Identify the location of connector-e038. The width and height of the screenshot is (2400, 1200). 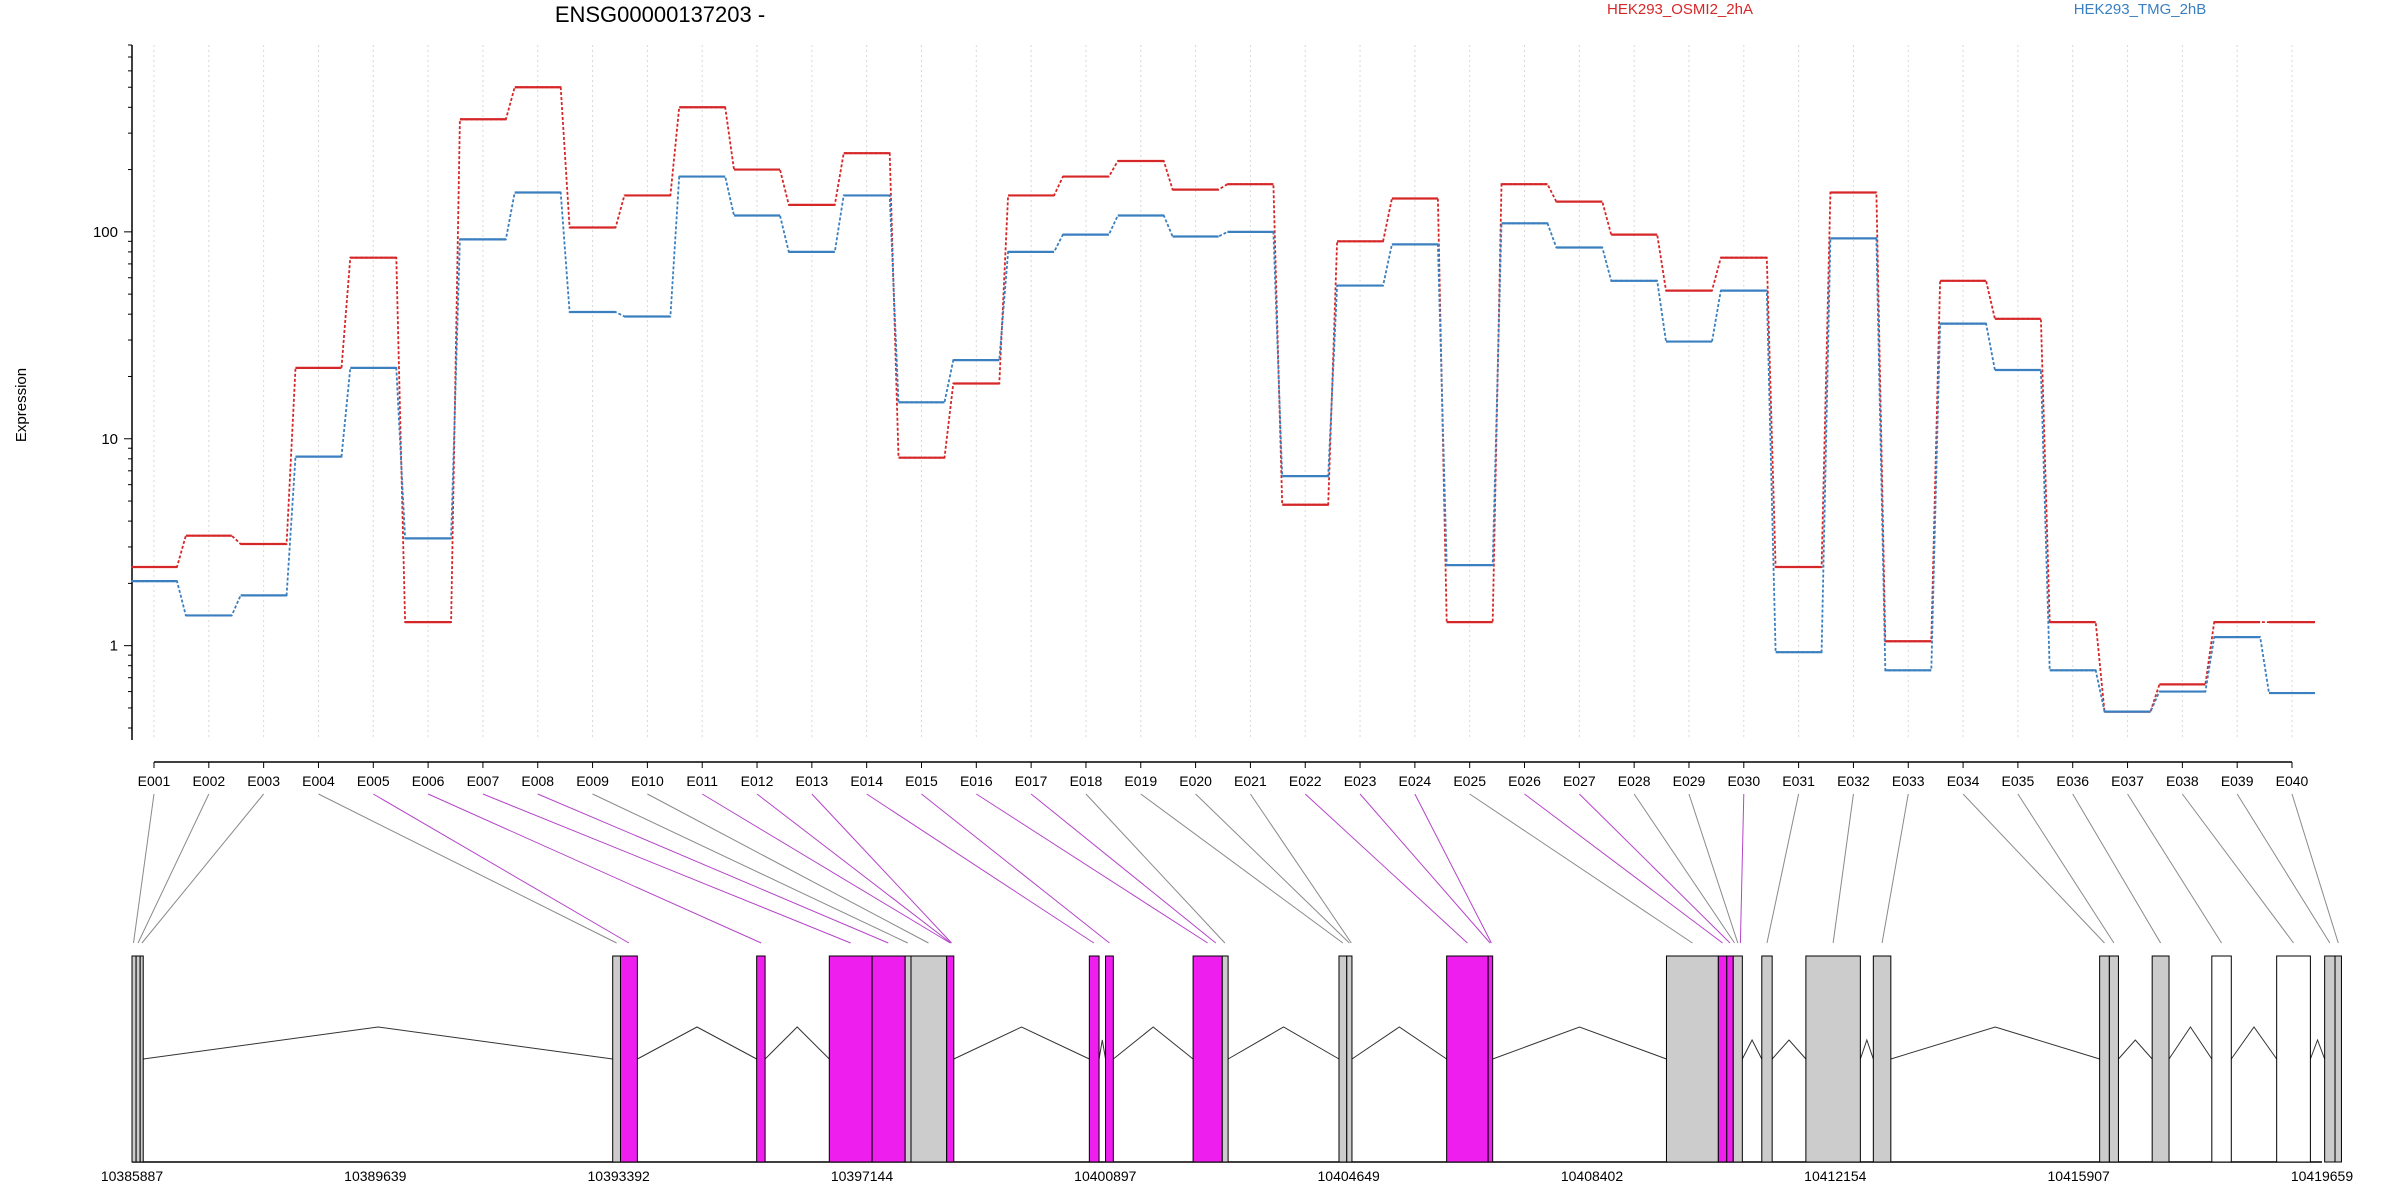
(2237, 868).